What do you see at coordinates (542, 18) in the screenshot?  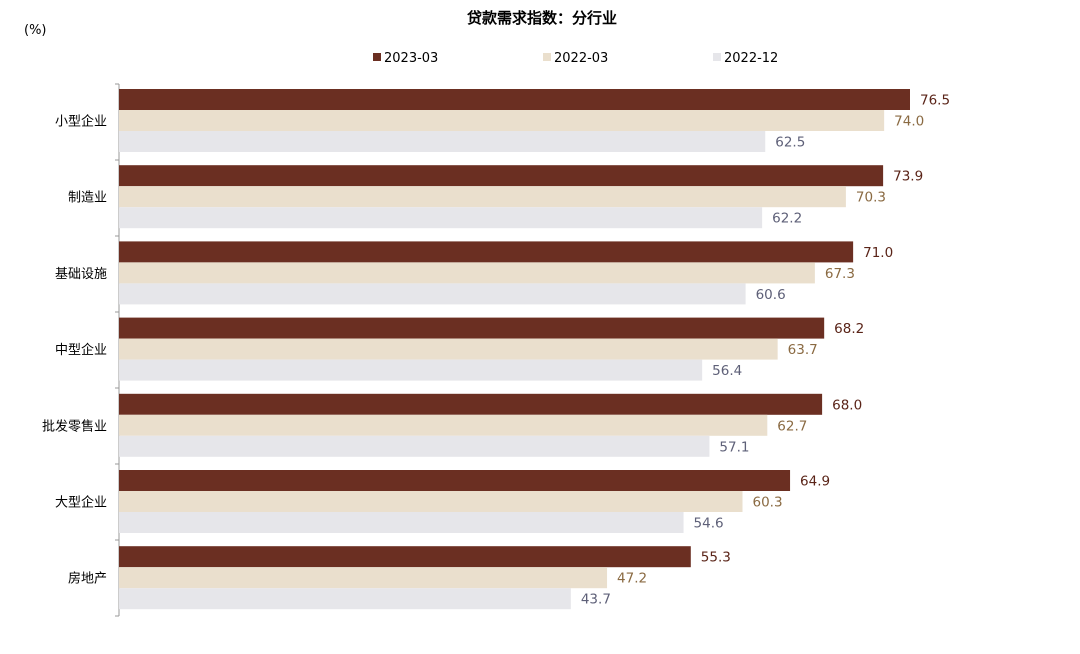 I see `chart-title: 贷款需求指数：分行业` at bounding box center [542, 18].